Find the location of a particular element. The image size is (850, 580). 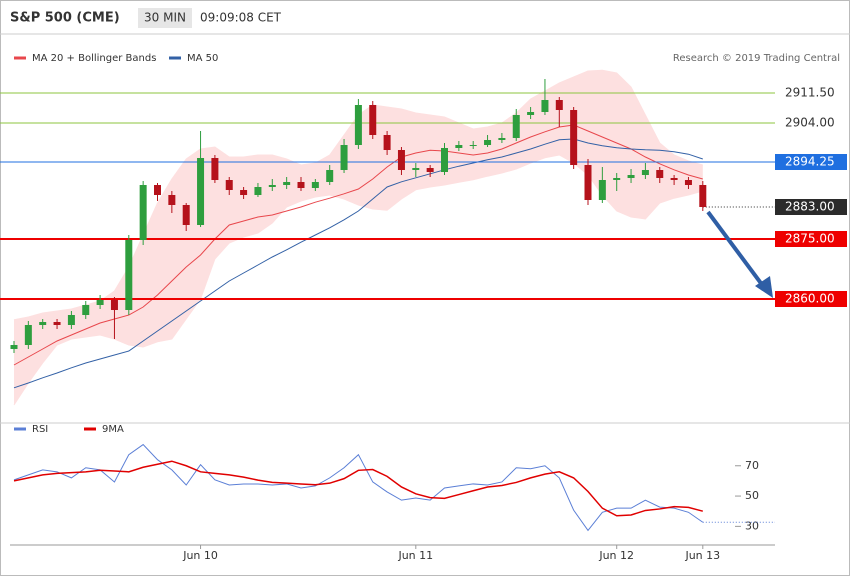

level-label: 2875.00 is located at coordinates (810, 239).